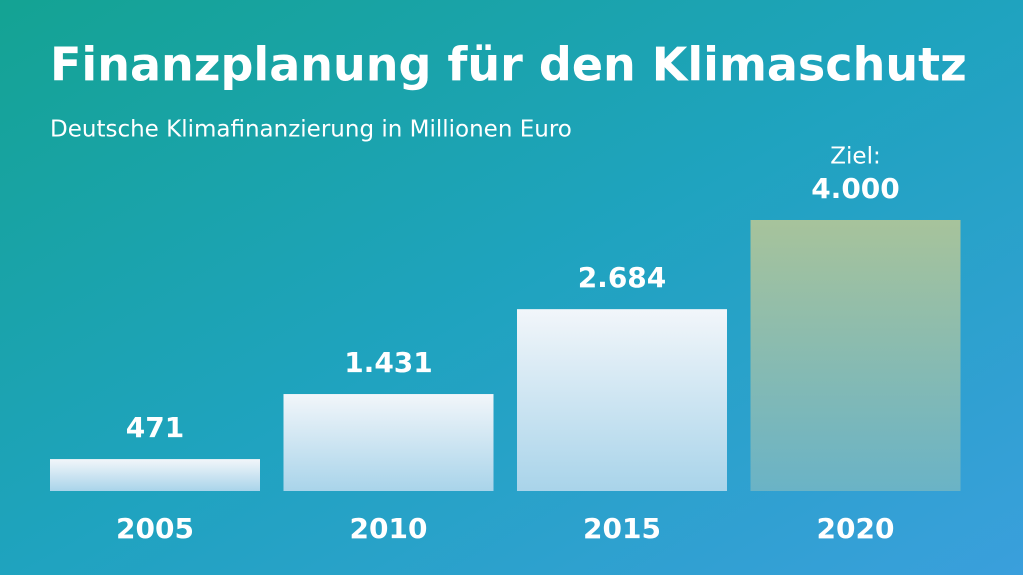 The height and width of the screenshot is (575, 1023). I want to click on value-label: 1.431, so click(388, 362).